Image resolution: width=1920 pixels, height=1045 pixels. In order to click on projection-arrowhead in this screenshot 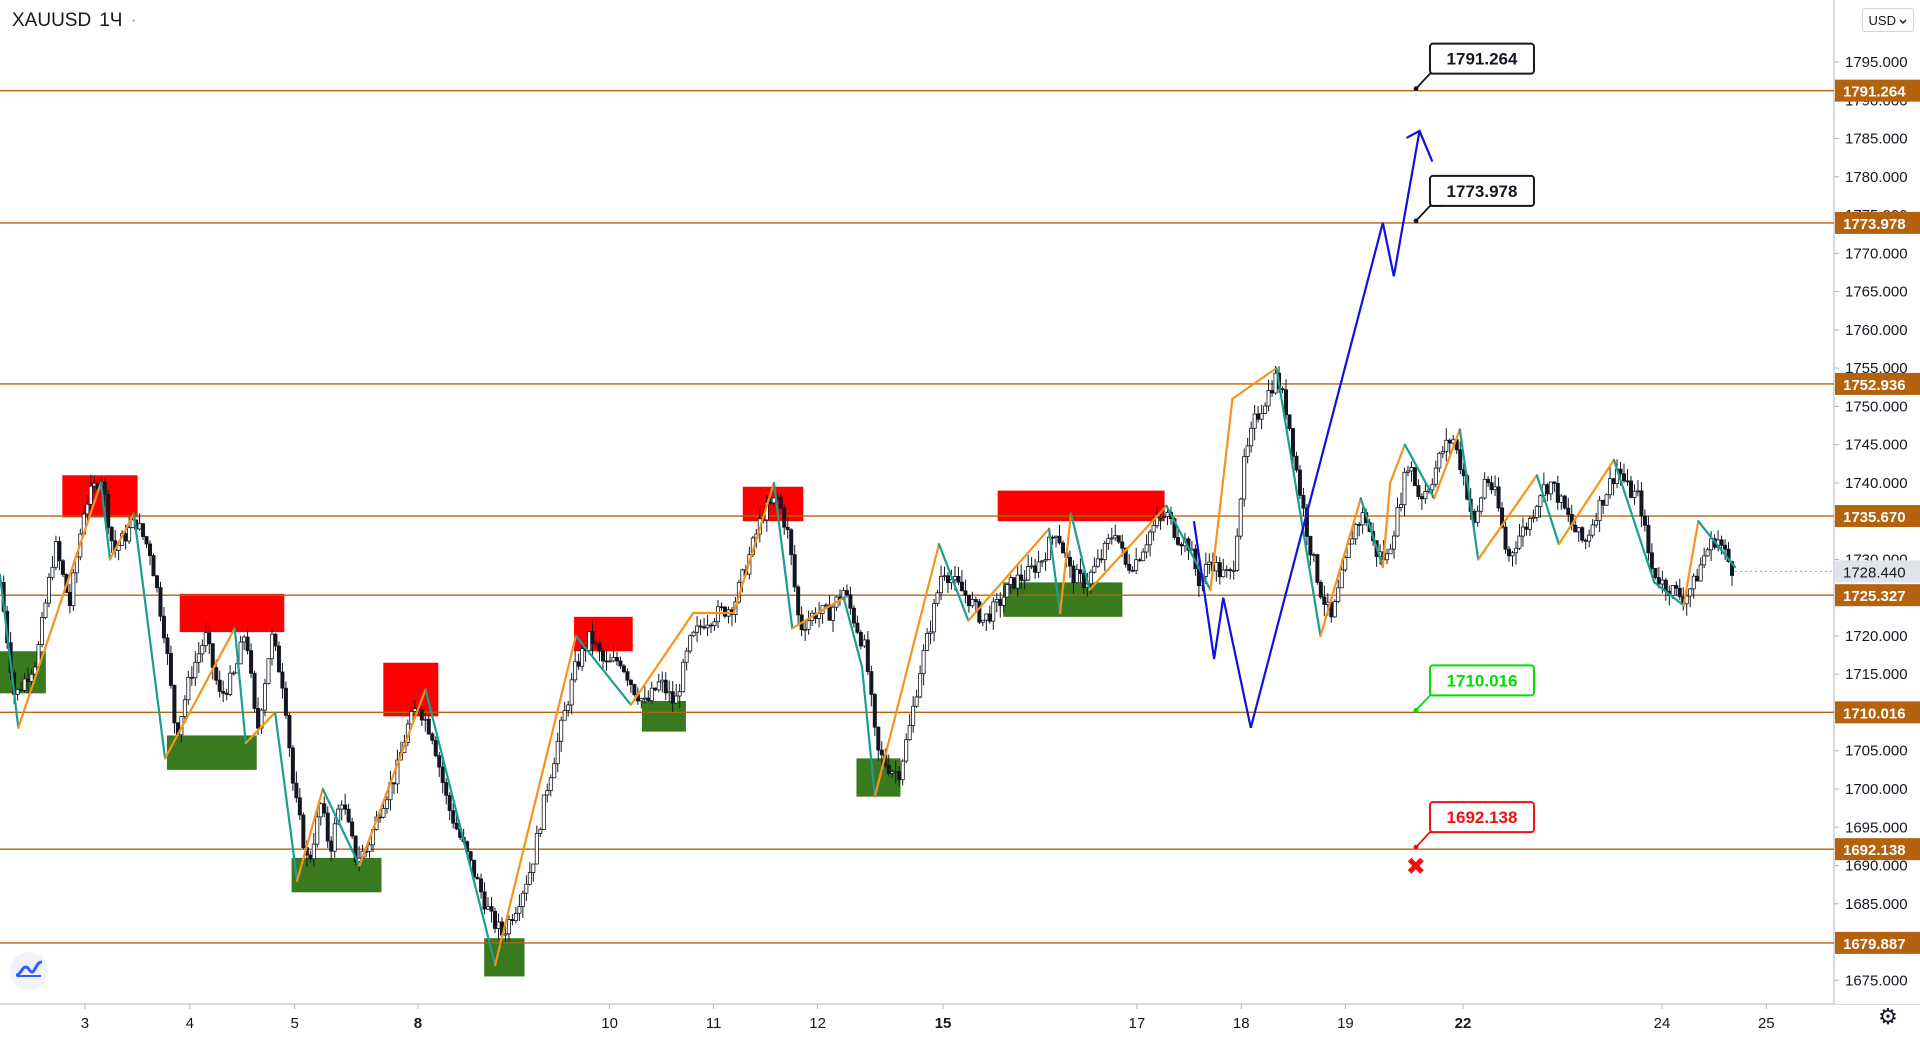, I will do `click(1419, 145)`.